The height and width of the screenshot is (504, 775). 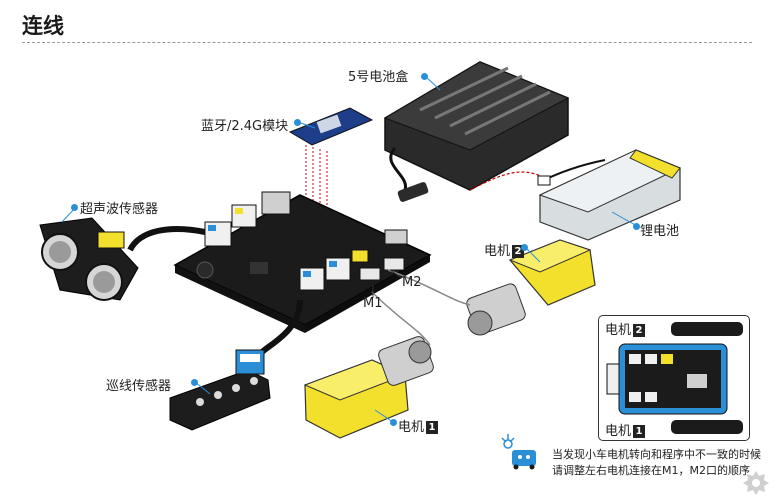 I want to click on port-m1-label: M1, so click(x=373, y=303).